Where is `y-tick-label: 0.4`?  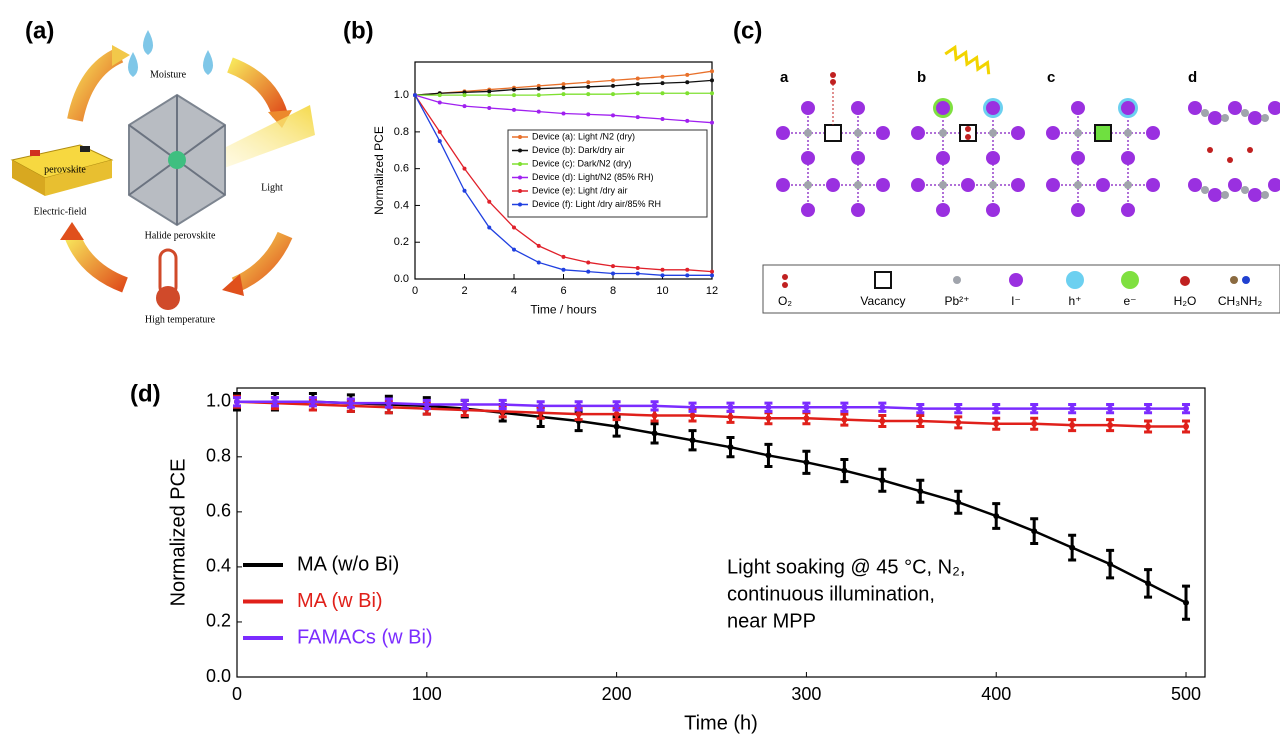 y-tick-label: 0.4 is located at coordinates (401, 205).